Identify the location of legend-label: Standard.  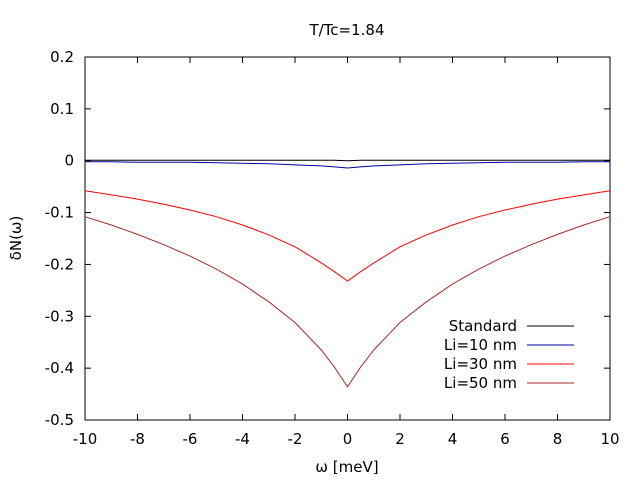
(483, 326).